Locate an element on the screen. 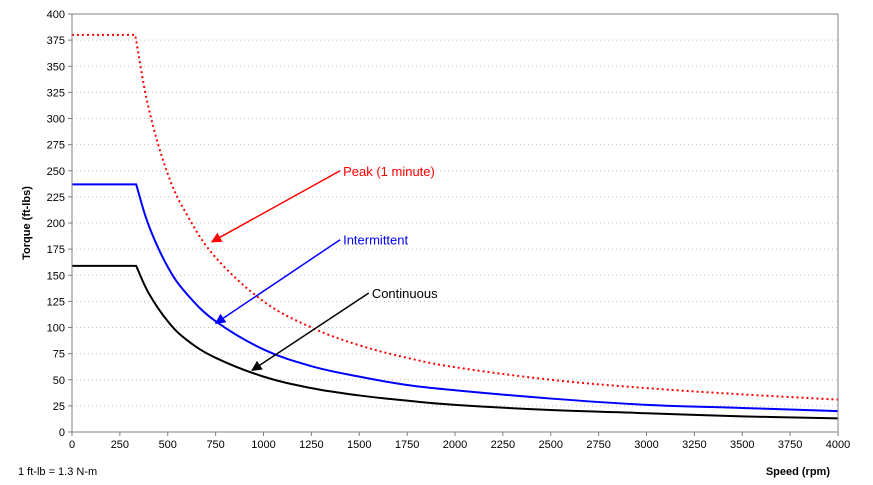 The image size is (873, 485). x-tick-label: 1000 is located at coordinates (263, 445).